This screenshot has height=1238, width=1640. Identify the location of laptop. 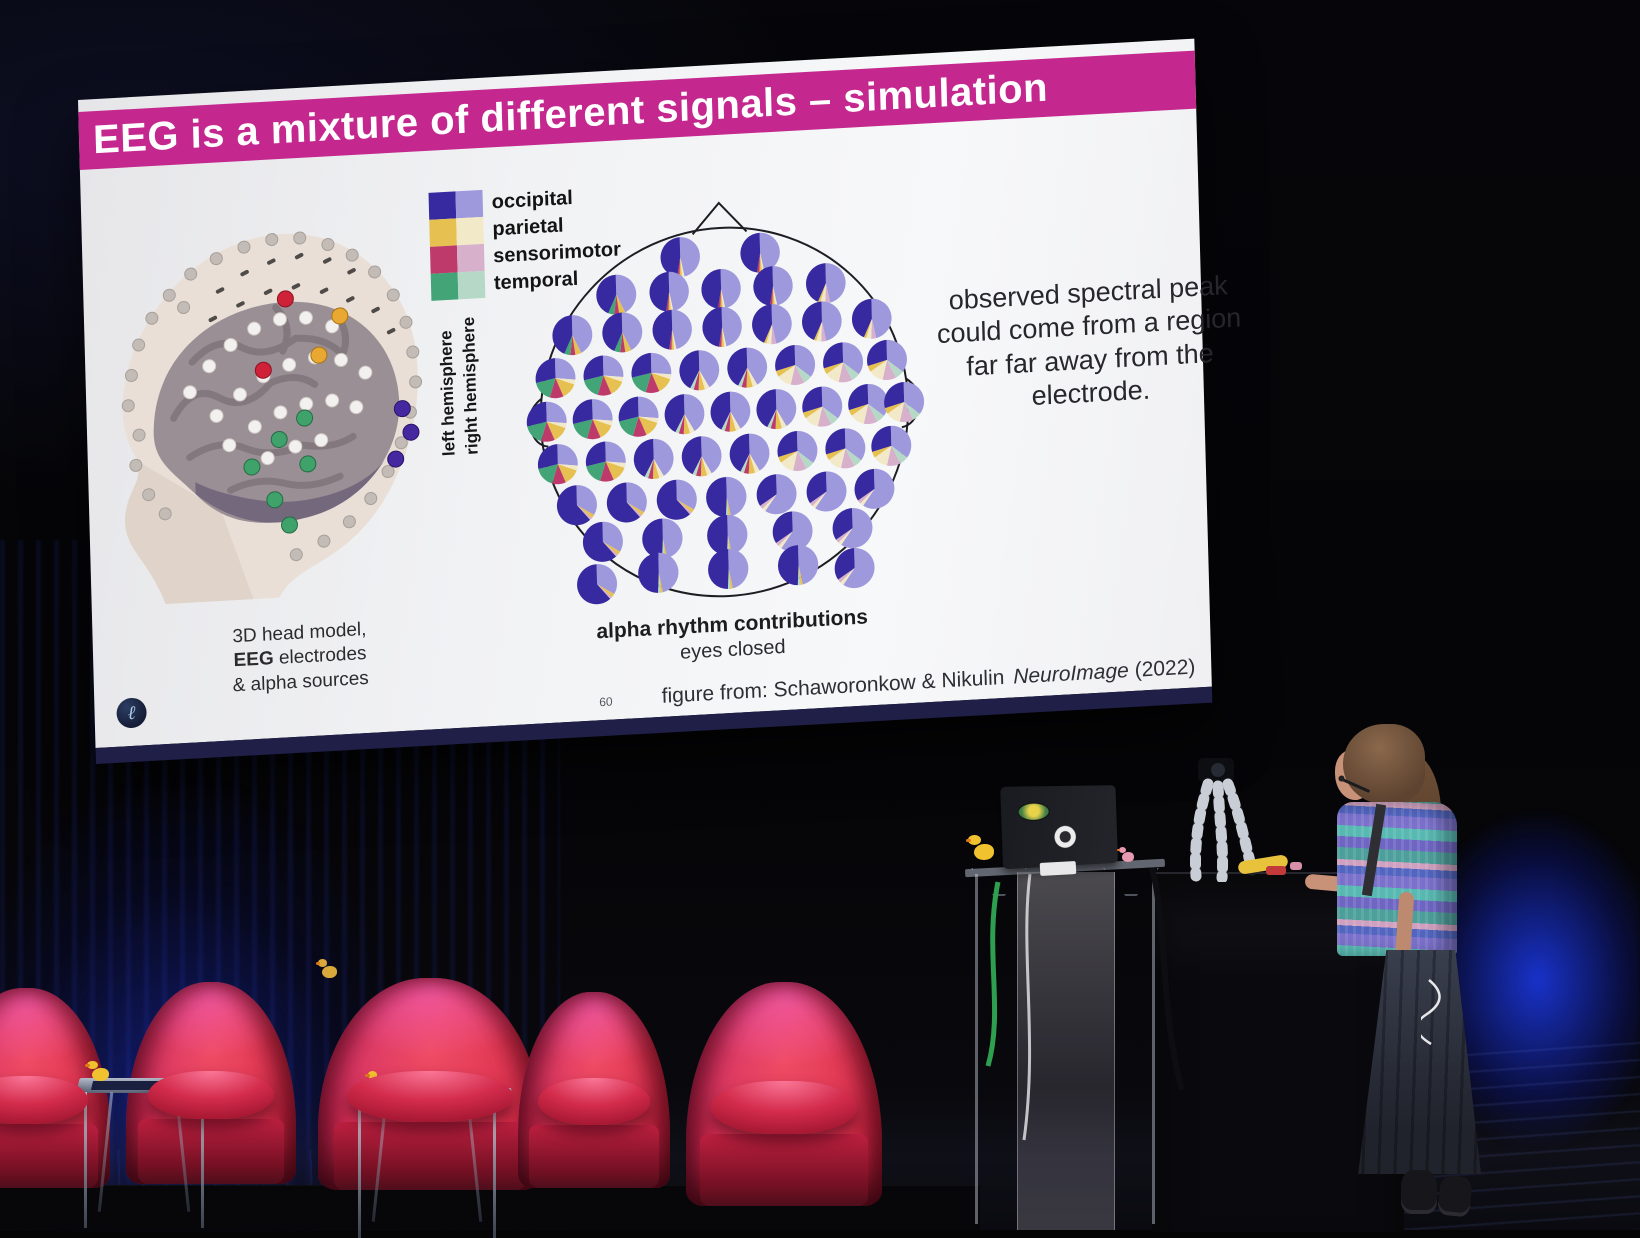
(1059, 827).